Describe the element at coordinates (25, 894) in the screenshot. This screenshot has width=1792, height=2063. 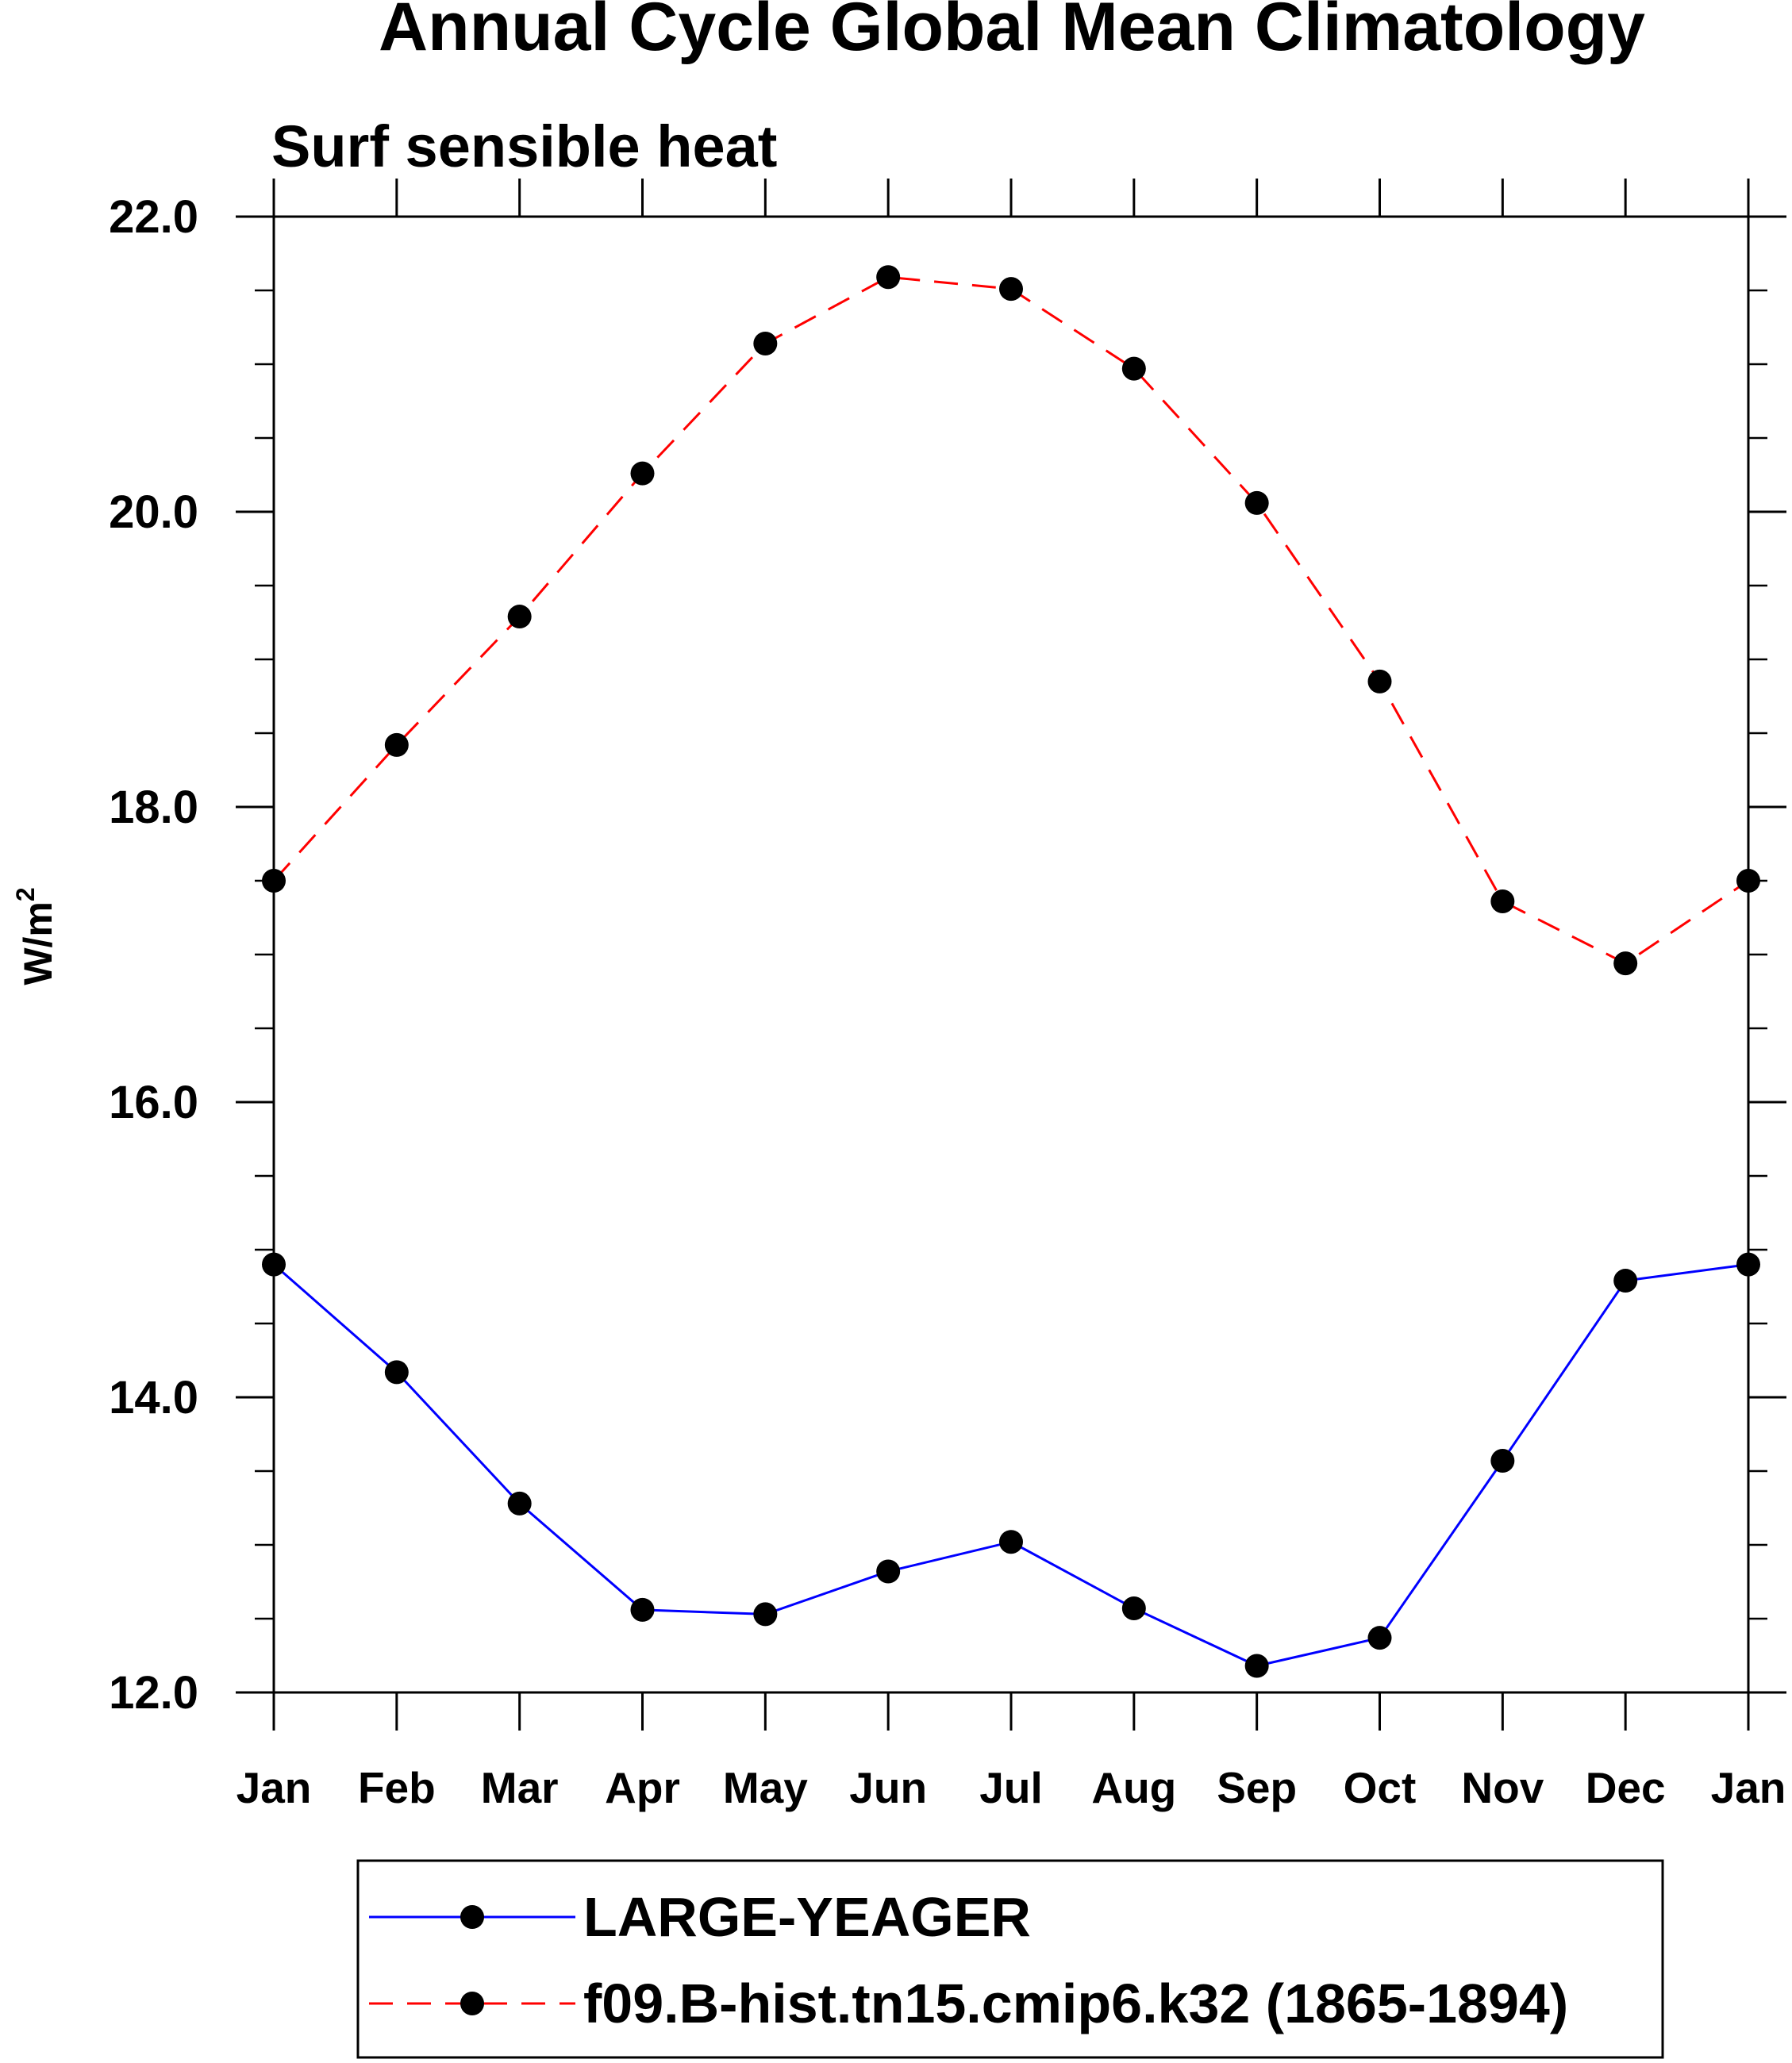
I see `y-axis-label-superscript: 2` at that location.